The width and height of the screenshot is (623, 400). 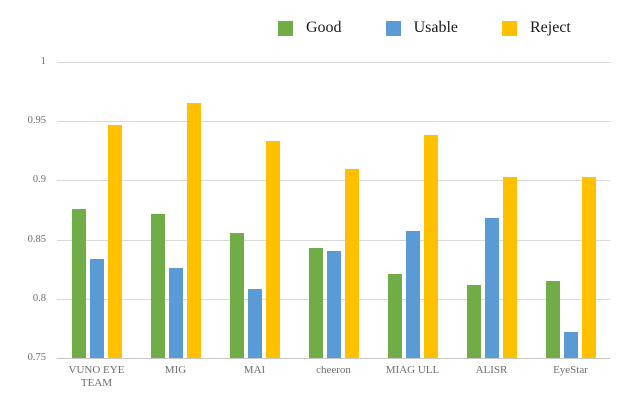 What do you see at coordinates (333, 370) in the screenshot?
I see `x-category-label: cheeron` at bounding box center [333, 370].